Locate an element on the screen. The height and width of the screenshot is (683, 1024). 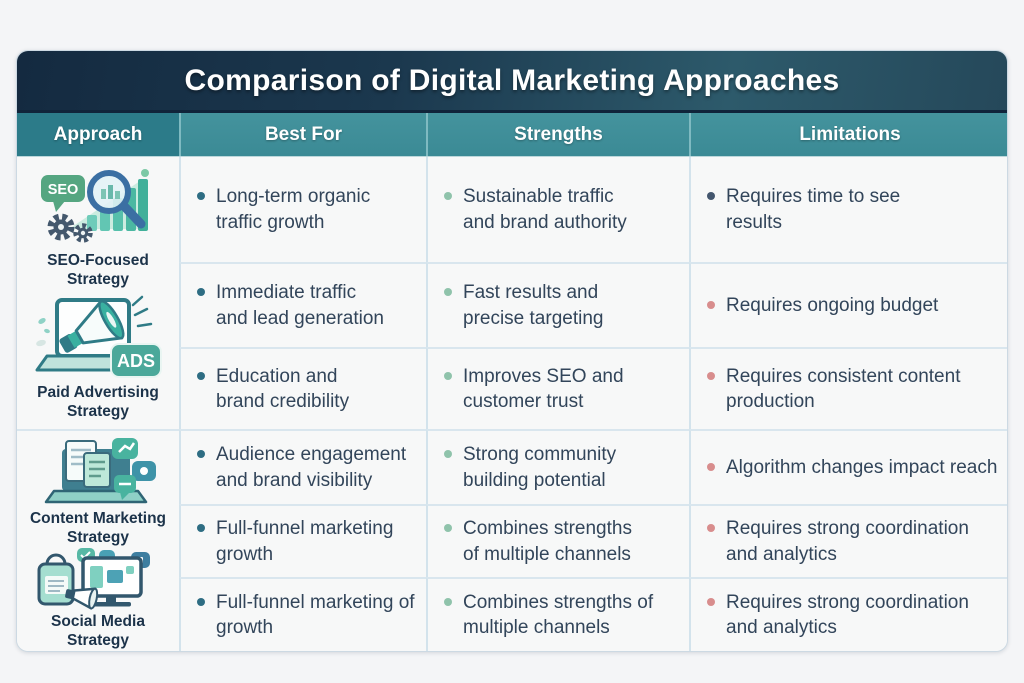
approach-cell-top: SEO SEO-Focused Str is located at coordinates (98, 293).